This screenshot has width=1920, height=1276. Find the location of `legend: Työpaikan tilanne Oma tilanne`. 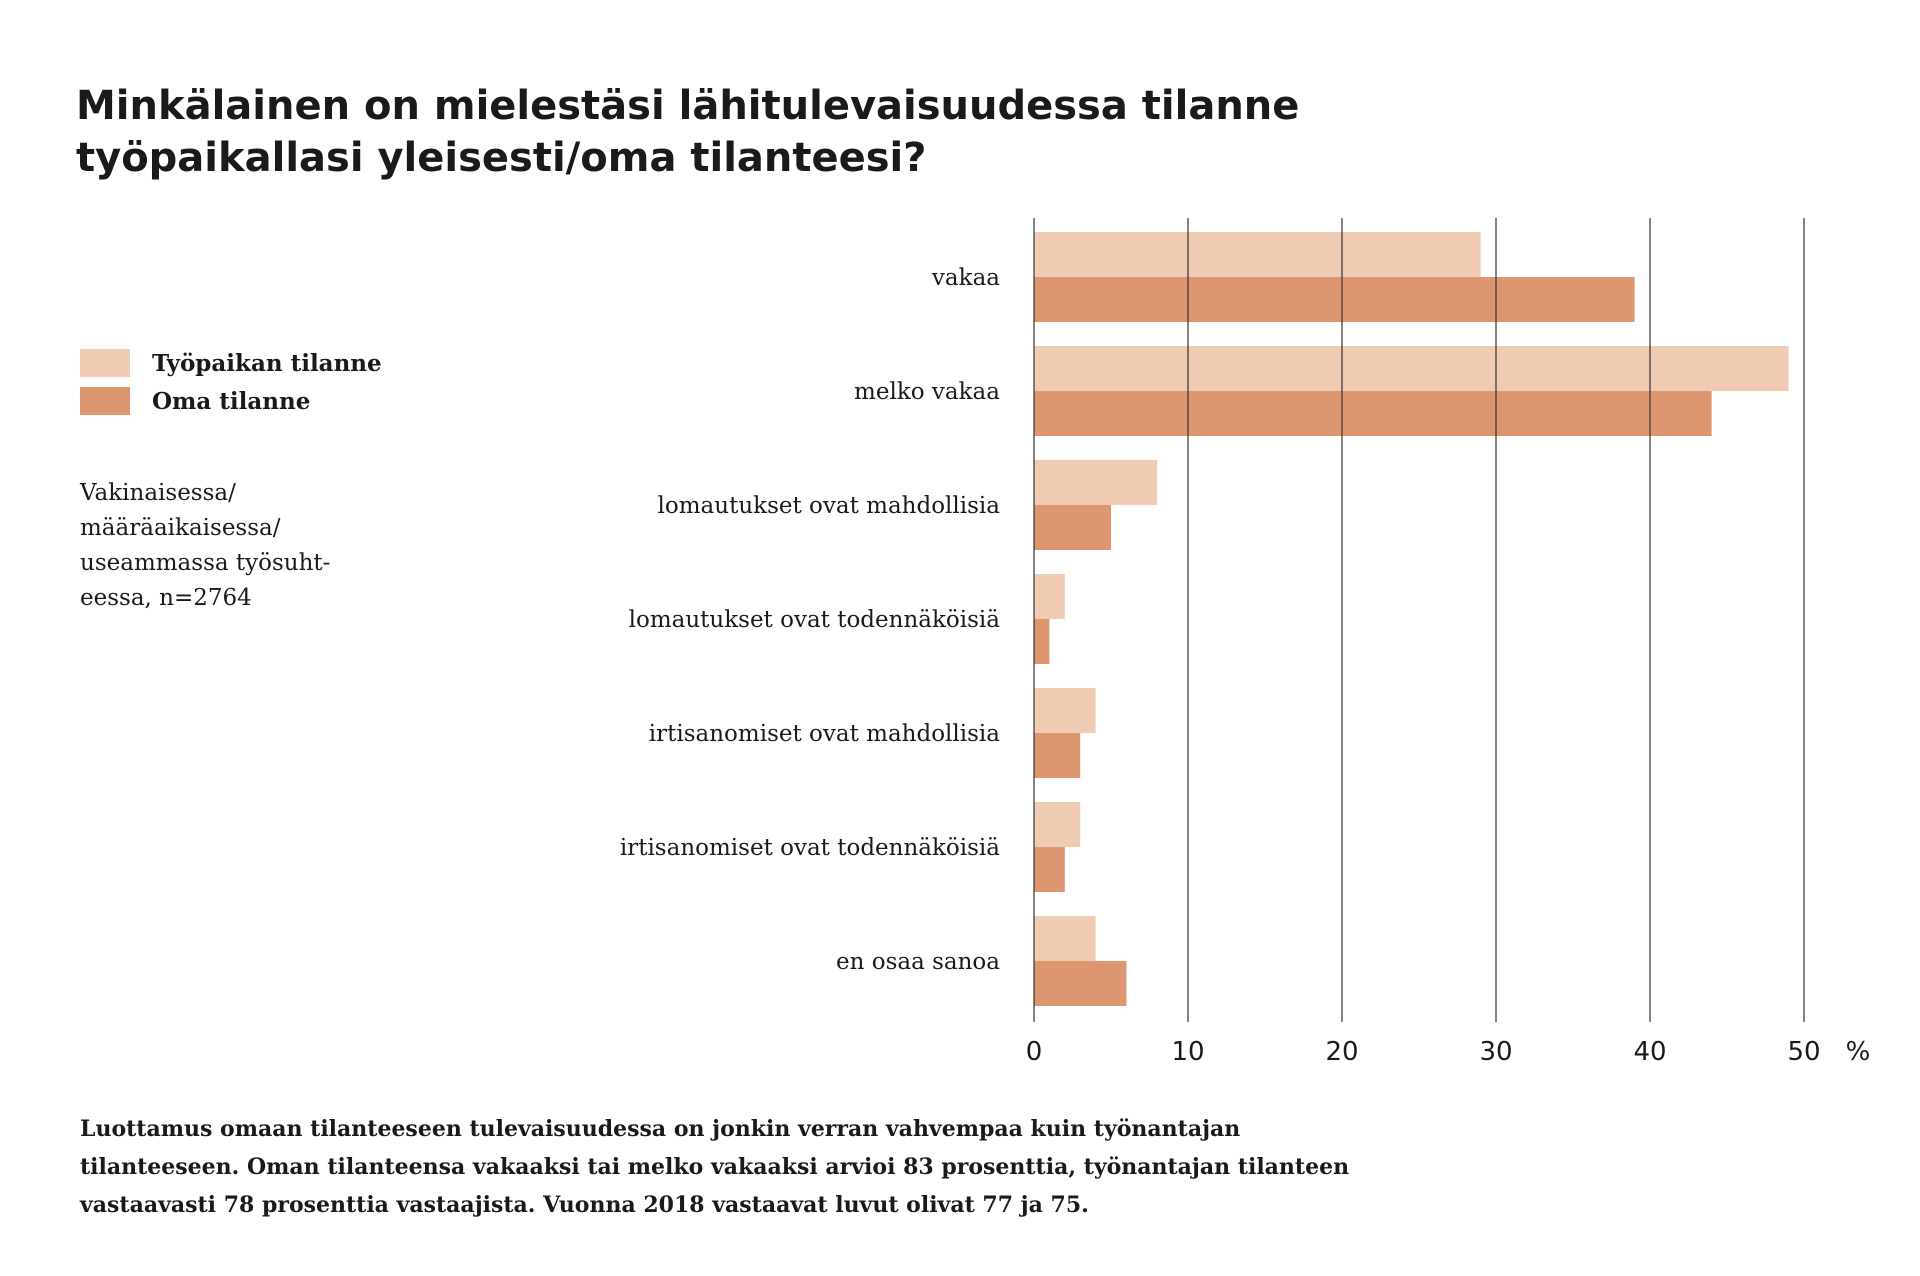

legend: Työpaikan tilanne Oma tilanne is located at coordinates (231, 382).